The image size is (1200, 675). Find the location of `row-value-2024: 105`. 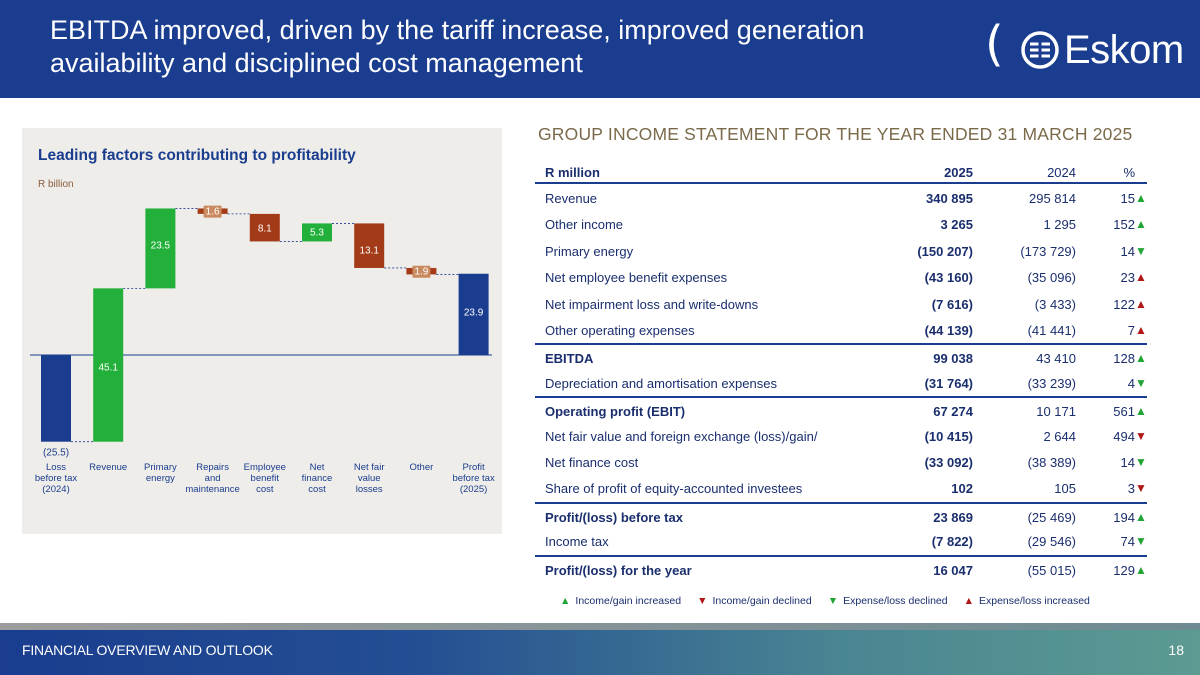

row-value-2024: 105 is located at coordinates (1065, 489).